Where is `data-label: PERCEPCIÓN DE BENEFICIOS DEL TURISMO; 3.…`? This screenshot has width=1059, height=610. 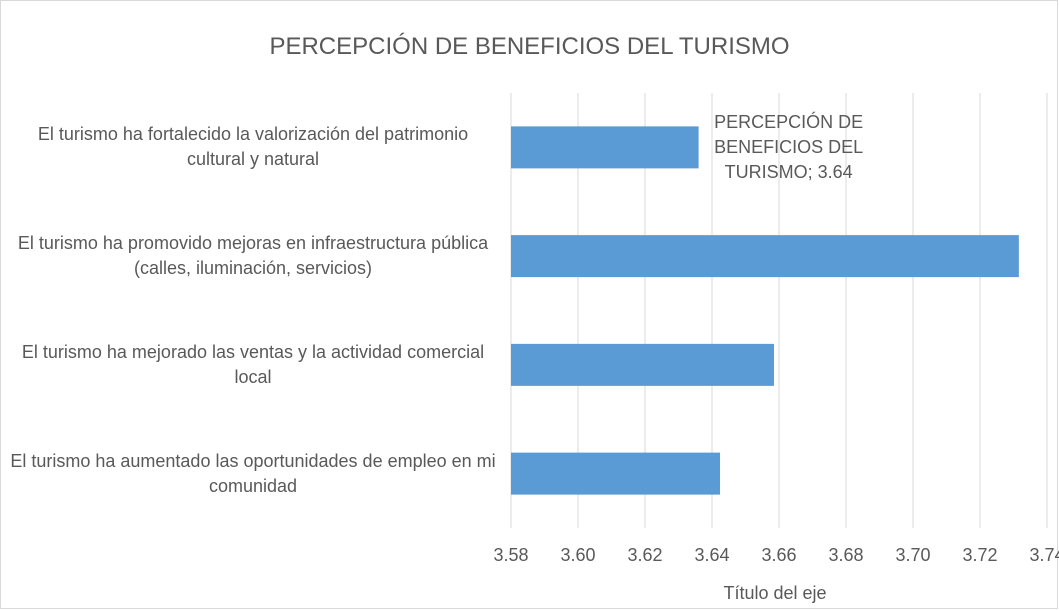
data-label: PERCEPCIÓN DE BENEFICIOS DEL TURISMO; 3.… is located at coordinates (789, 146).